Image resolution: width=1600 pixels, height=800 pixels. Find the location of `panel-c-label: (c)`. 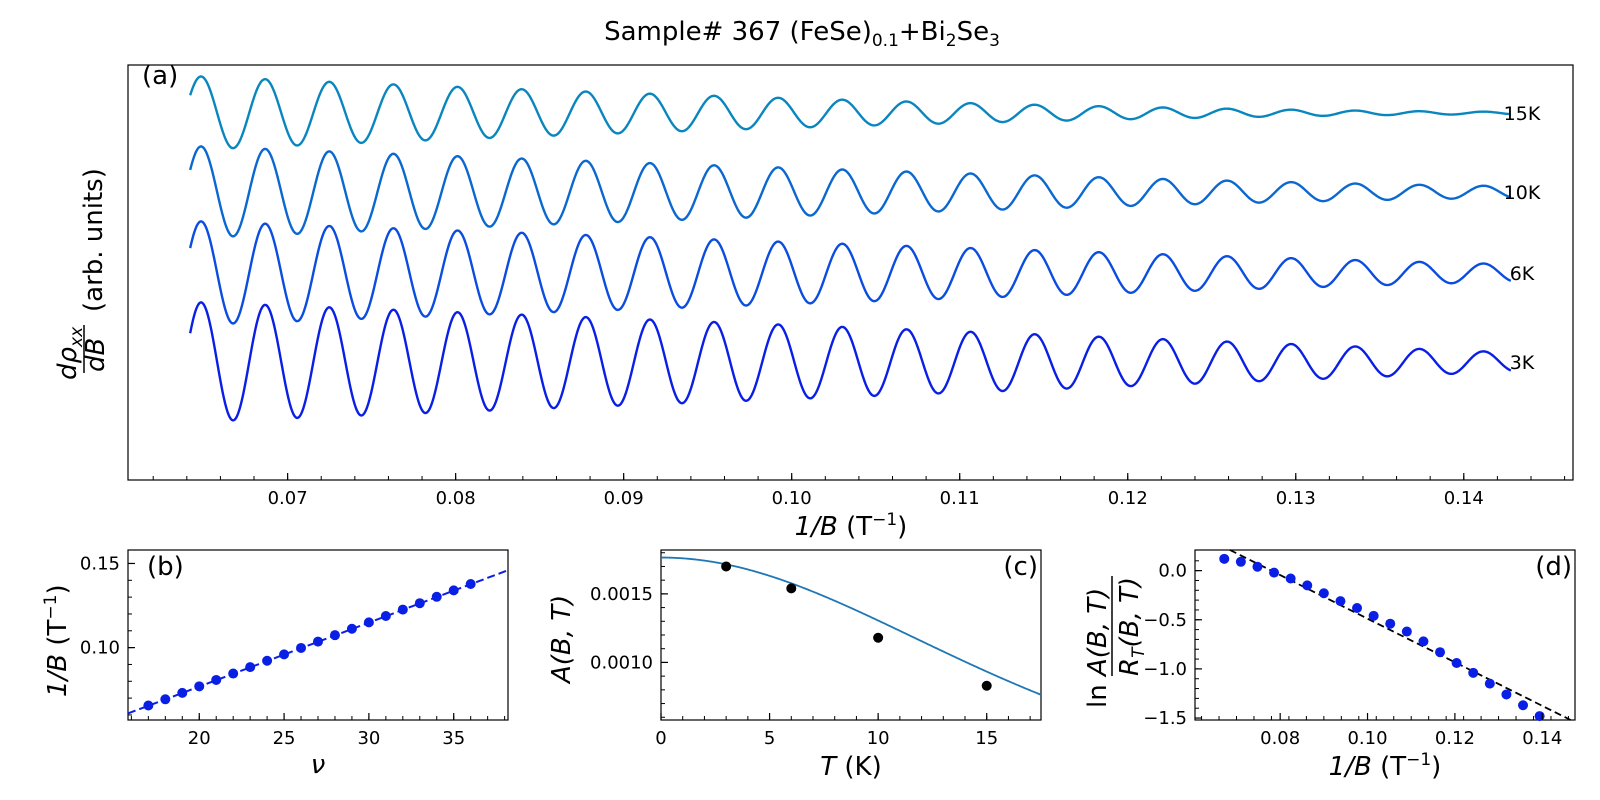

panel-c-label: (c) is located at coordinates (1020, 567).